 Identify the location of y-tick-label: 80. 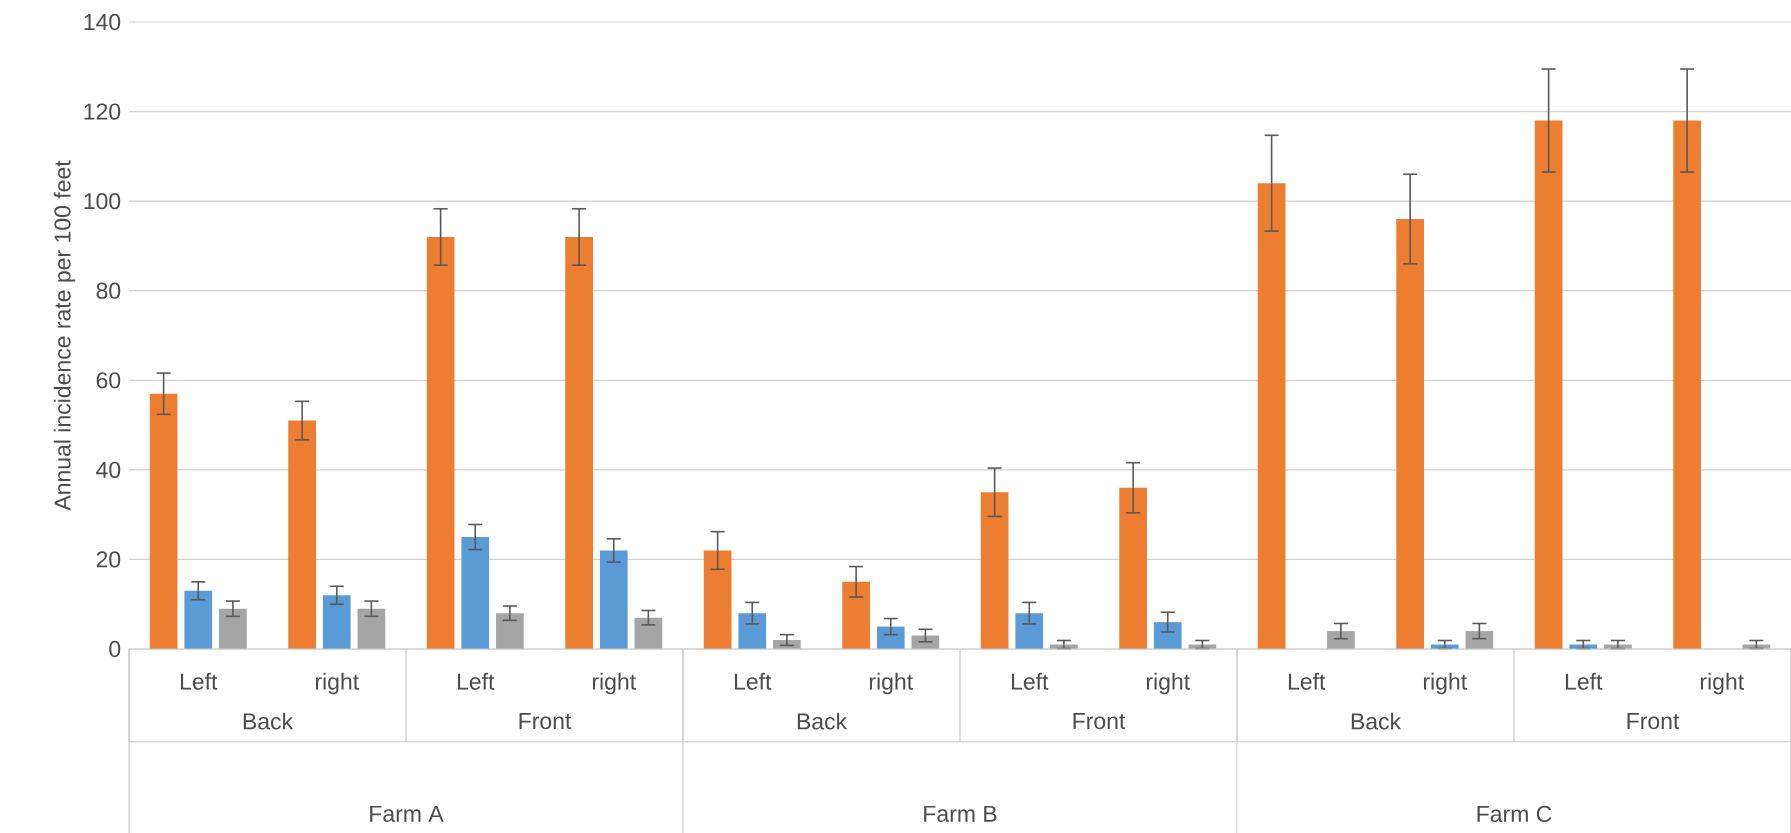
(108, 290).